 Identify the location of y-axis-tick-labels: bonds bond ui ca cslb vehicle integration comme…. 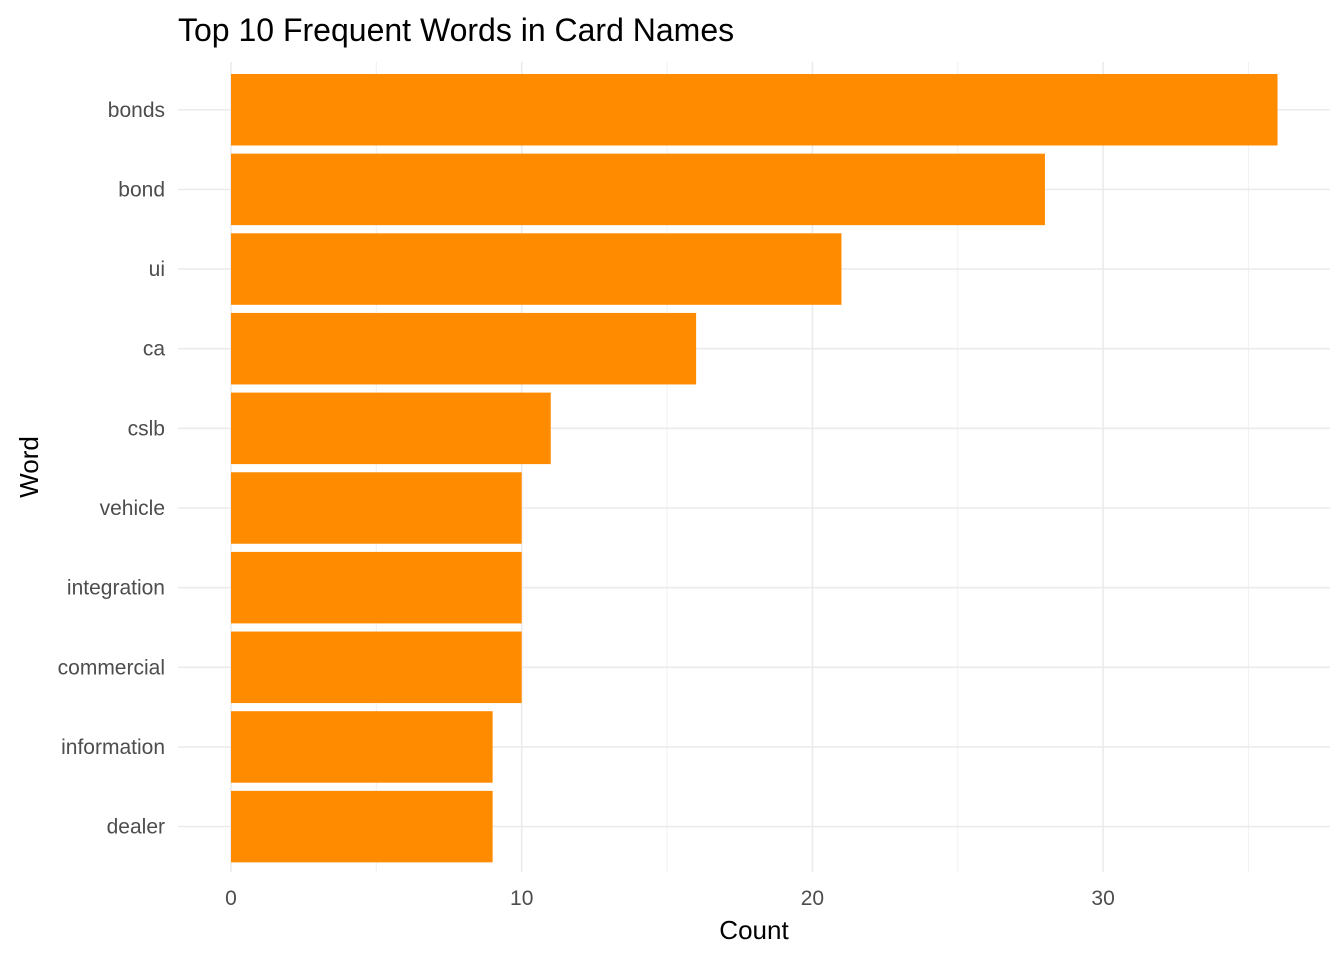
(112, 469).